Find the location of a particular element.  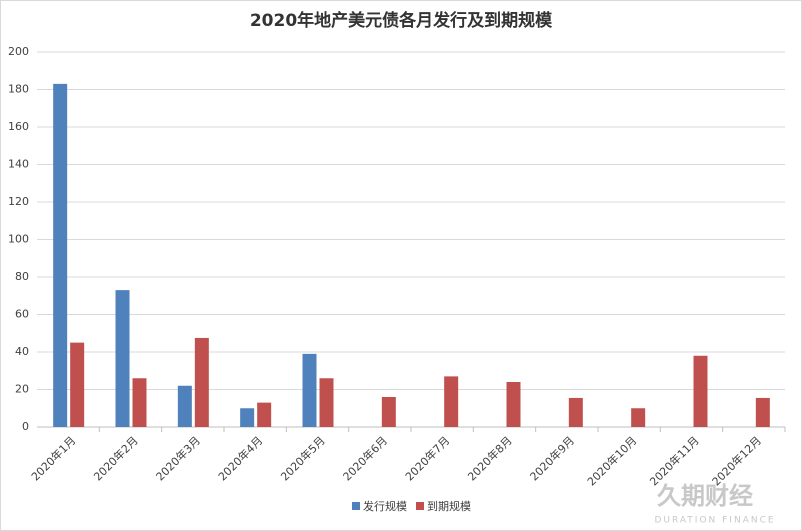

y-tick-label: 0 is located at coordinates (25, 426).